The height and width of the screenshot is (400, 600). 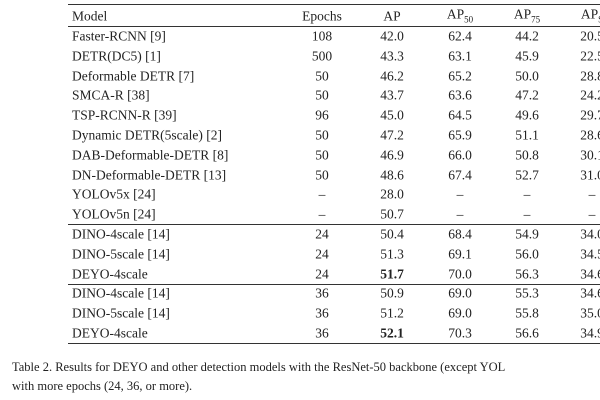 I want to click on model-name: YOLOv5n [24], so click(x=114, y=214).